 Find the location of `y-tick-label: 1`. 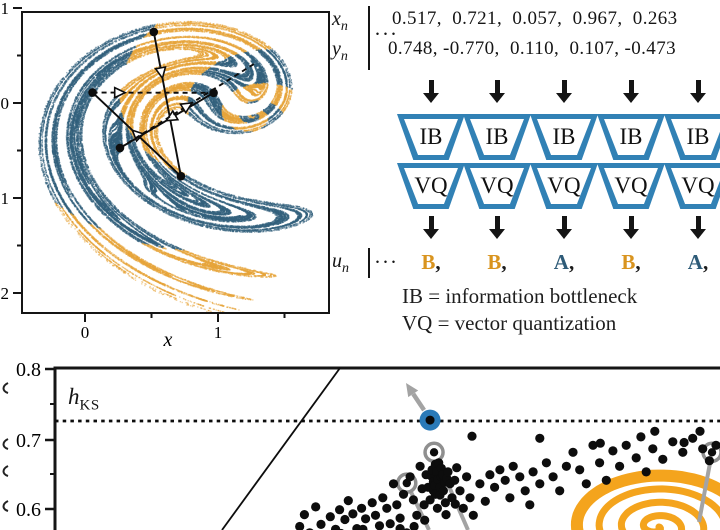

y-tick-label: 1 is located at coordinates (5, 9).